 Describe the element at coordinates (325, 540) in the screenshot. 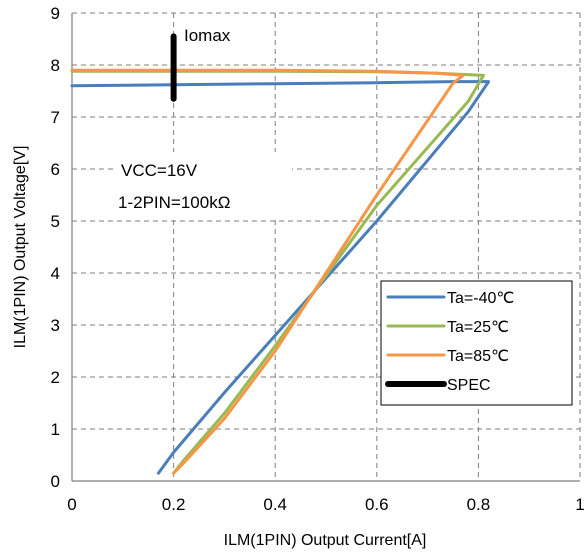

I see `x-axis-title: ILM(1PIN) Output Current[A]` at that location.